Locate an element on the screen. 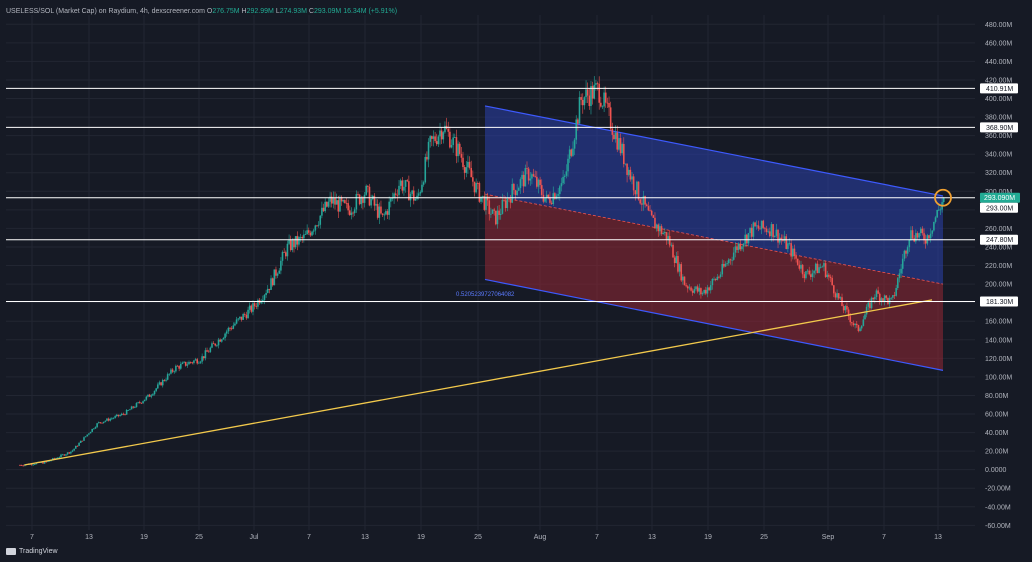 This screenshot has height=562, width=1032. y-tick-label: 0.0000 is located at coordinates (996, 470).